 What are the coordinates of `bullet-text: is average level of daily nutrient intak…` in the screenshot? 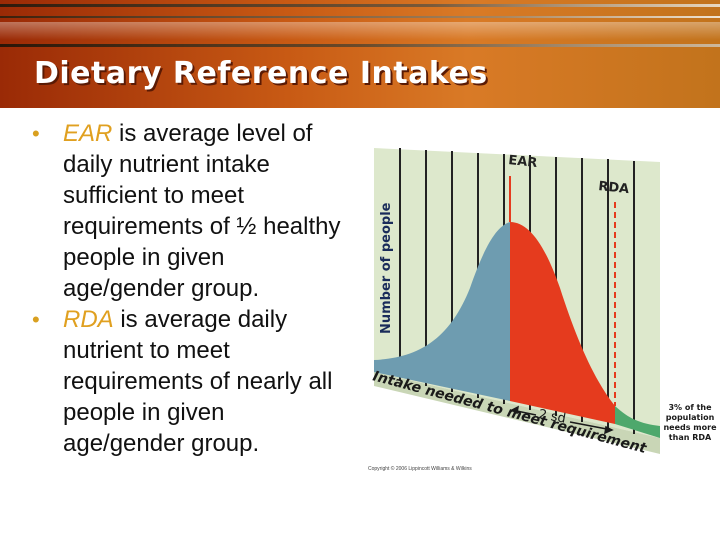 It's located at (202, 211).